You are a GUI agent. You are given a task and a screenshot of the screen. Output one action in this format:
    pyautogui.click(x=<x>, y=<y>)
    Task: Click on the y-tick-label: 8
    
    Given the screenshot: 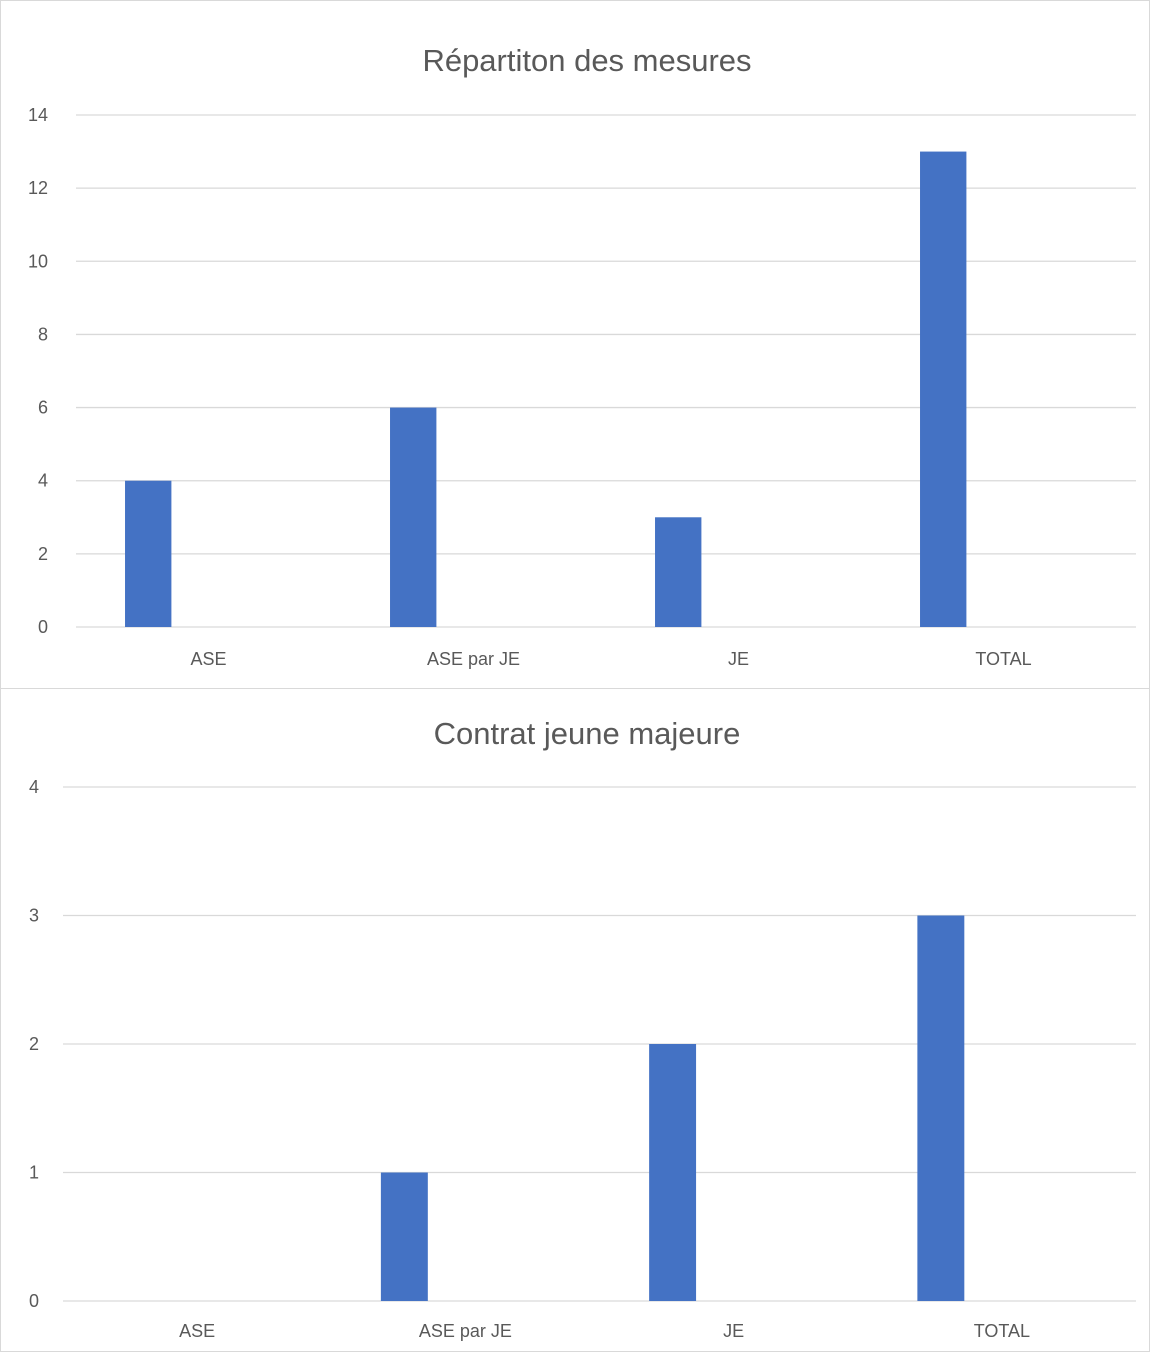 What is the action you would take?
    pyautogui.click(x=43, y=334)
    